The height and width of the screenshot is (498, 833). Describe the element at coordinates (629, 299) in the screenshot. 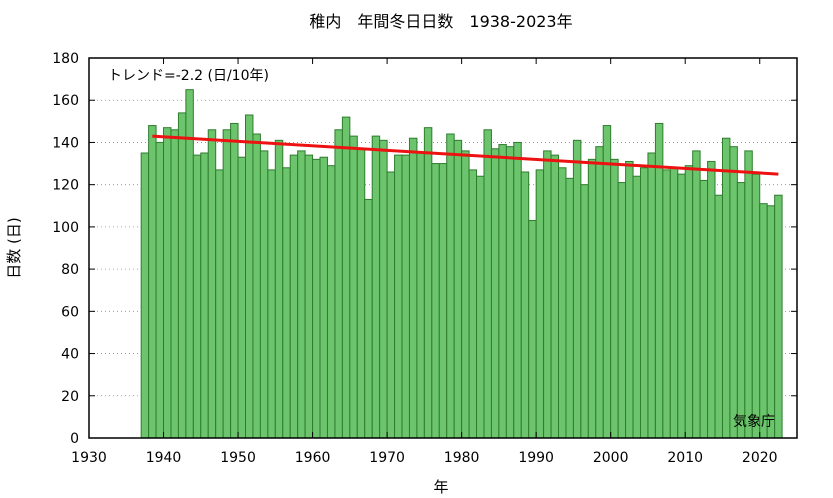

I see `bar-2002` at that location.